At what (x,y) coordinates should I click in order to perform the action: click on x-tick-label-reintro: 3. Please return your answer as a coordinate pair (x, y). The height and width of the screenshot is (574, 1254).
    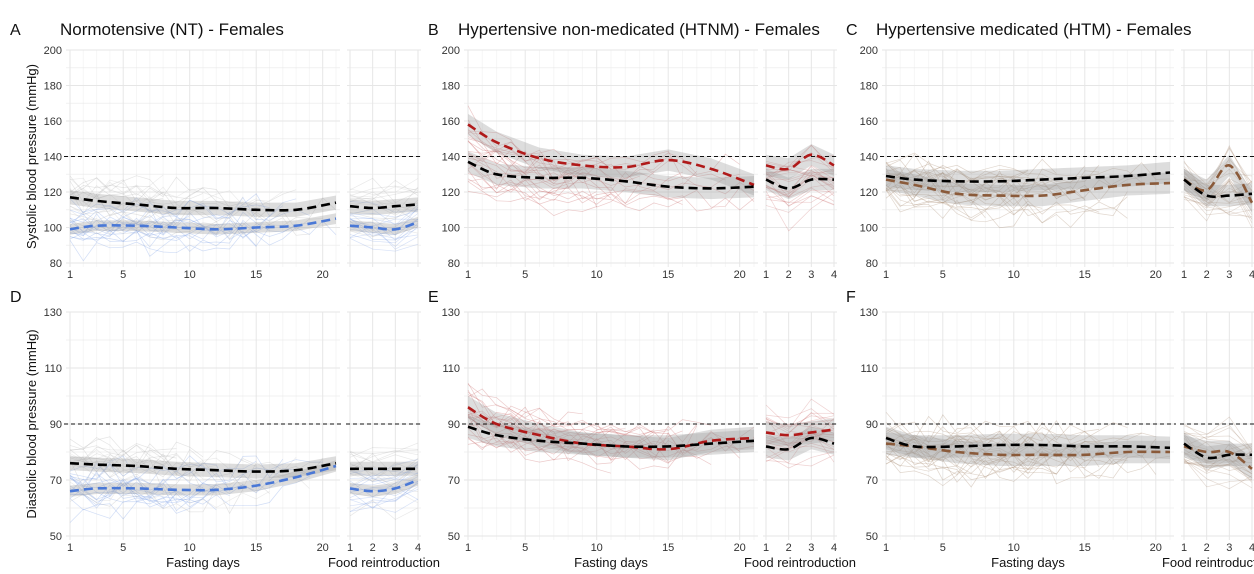
    Looking at the image, I should click on (1229, 548).